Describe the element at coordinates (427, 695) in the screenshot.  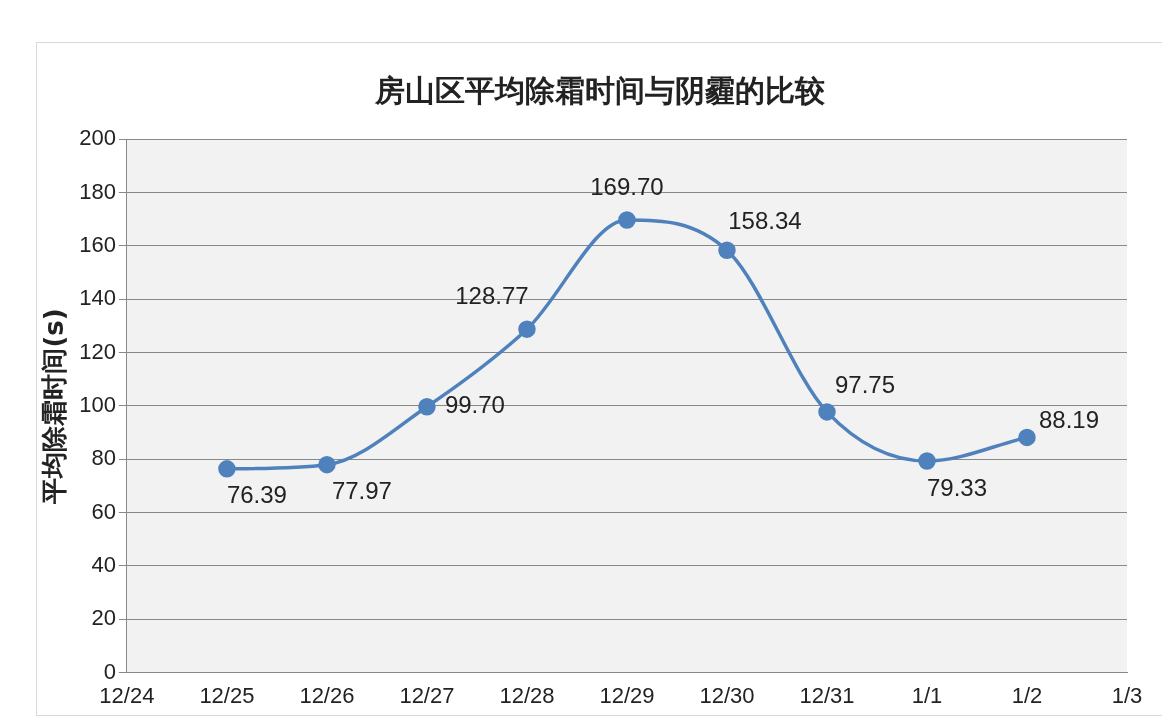
I see `x-tick-label: 12/27` at that location.